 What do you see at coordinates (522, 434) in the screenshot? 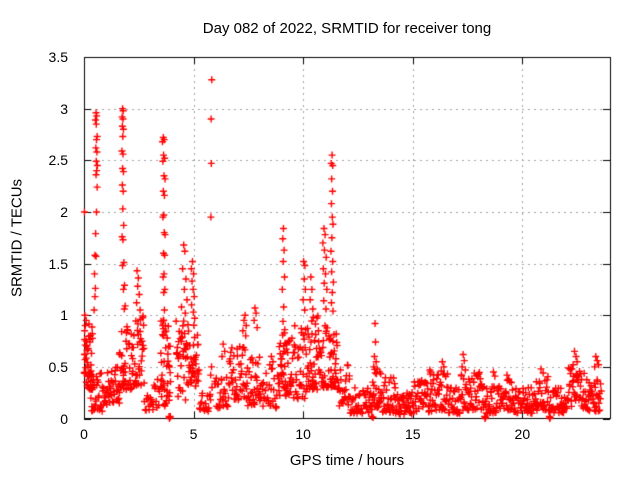
I see `x-tick-label: 20` at bounding box center [522, 434].